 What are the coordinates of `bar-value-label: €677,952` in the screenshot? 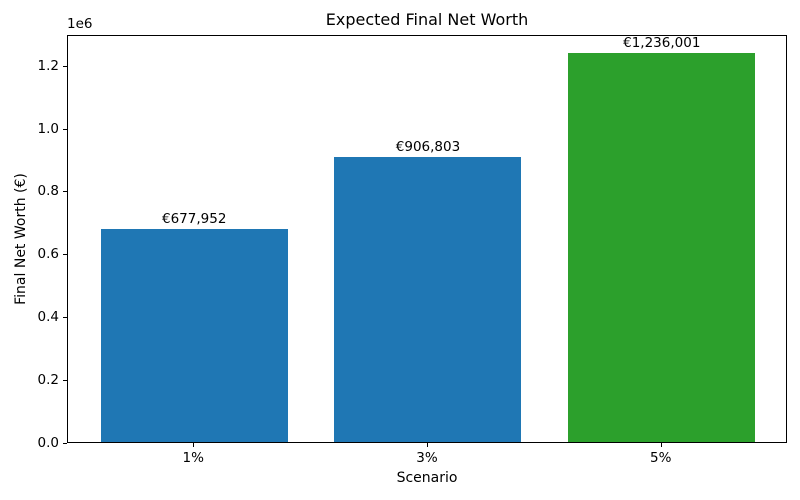 It's located at (194, 218).